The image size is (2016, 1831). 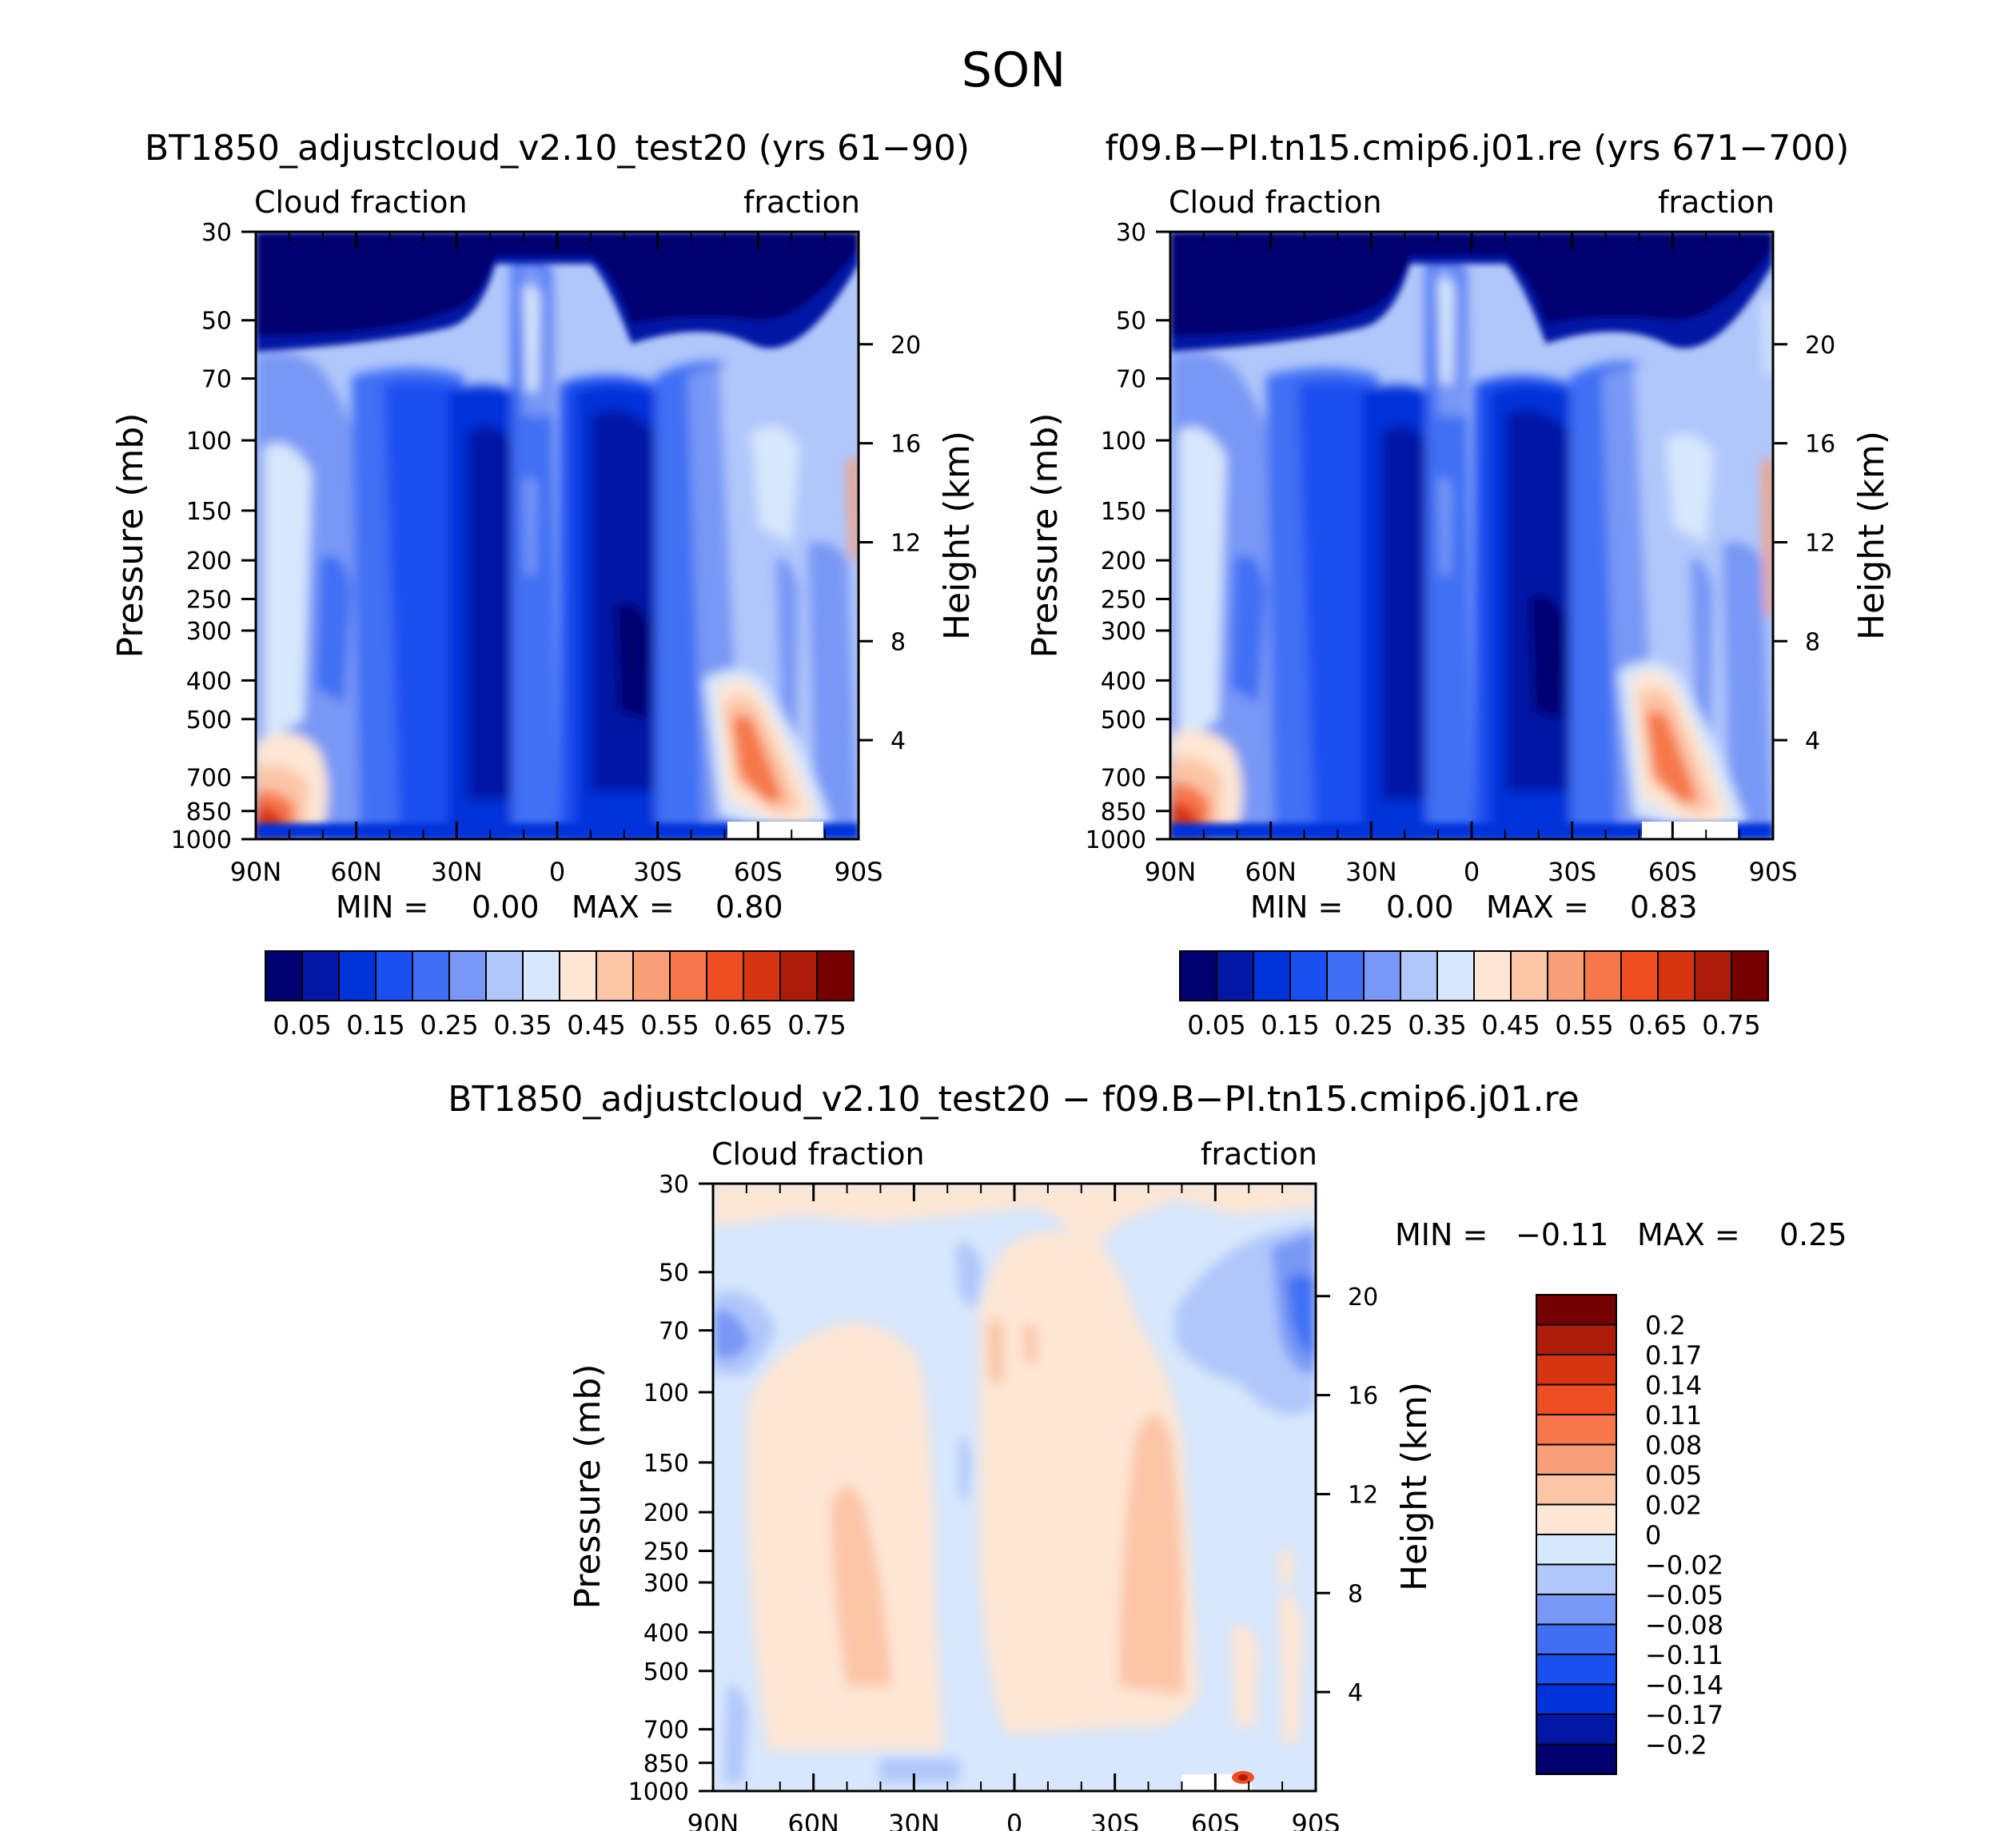 What do you see at coordinates (1684, 1715) in the screenshot?
I see `colorbar-label: −0.17` at bounding box center [1684, 1715].